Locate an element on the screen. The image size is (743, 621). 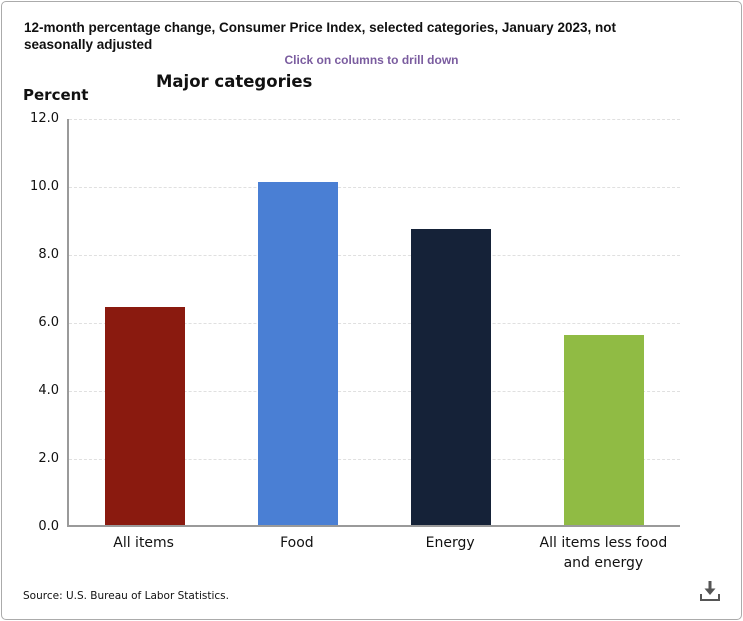
y-tick-2.0: 2.0 is located at coordinates (48, 458).